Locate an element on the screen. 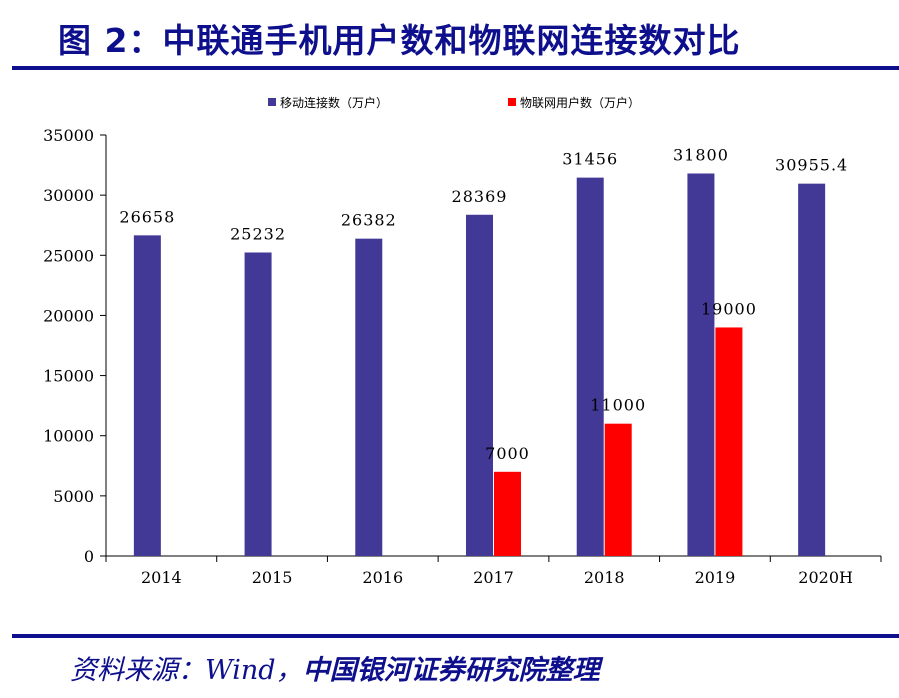 The width and height of the screenshot is (899, 698). bar-s0-2016 is located at coordinates (369, 397).